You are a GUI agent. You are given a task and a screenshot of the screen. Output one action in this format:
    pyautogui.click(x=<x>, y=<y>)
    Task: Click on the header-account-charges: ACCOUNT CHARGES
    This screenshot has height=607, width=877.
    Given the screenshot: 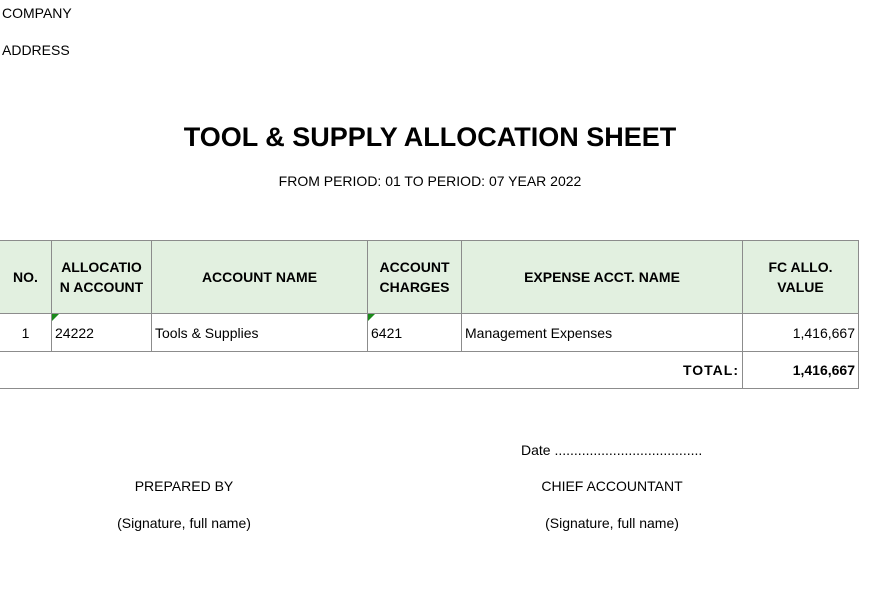 What is the action you would take?
    pyautogui.click(x=414, y=277)
    